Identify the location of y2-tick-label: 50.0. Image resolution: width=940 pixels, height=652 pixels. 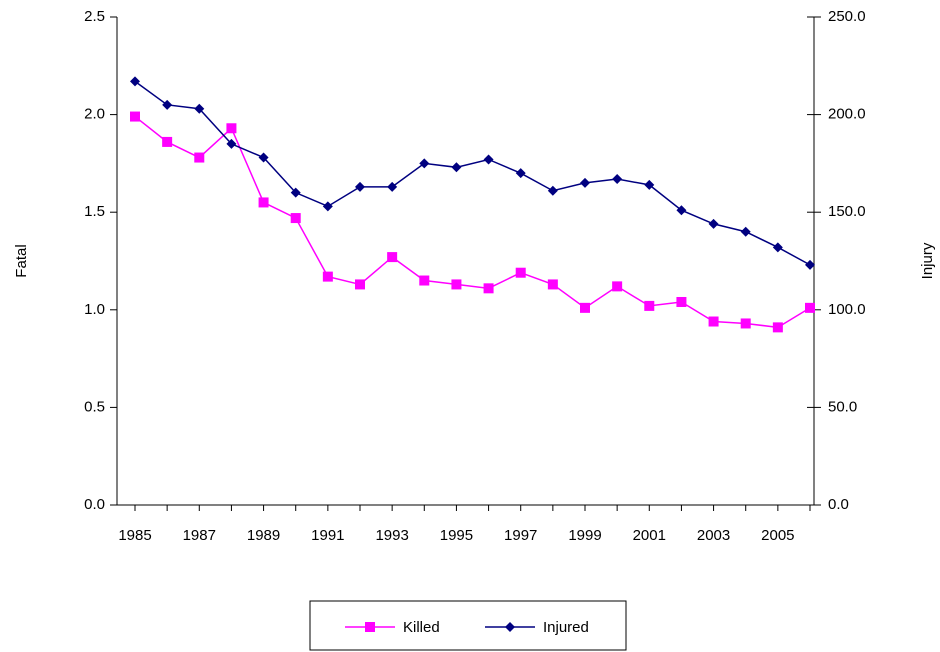
(842, 406).